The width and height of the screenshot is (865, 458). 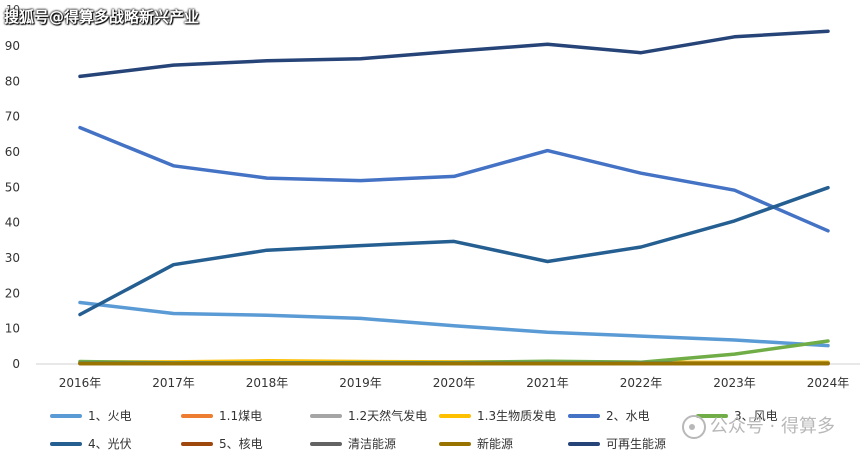 What do you see at coordinates (12, 187) in the screenshot?
I see `y-tick-label: 50` at bounding box center [12, 187].